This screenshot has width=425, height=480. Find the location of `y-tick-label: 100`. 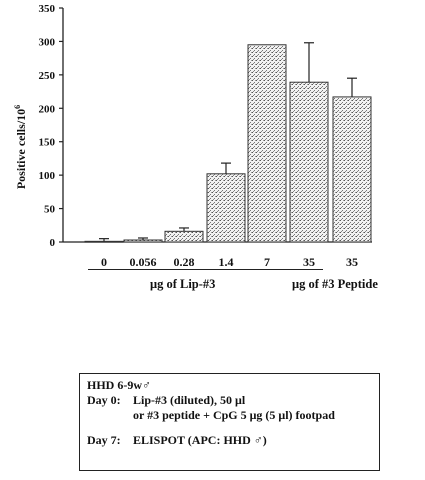

y-tick-label: 100 is located at coordinates (47, 176).